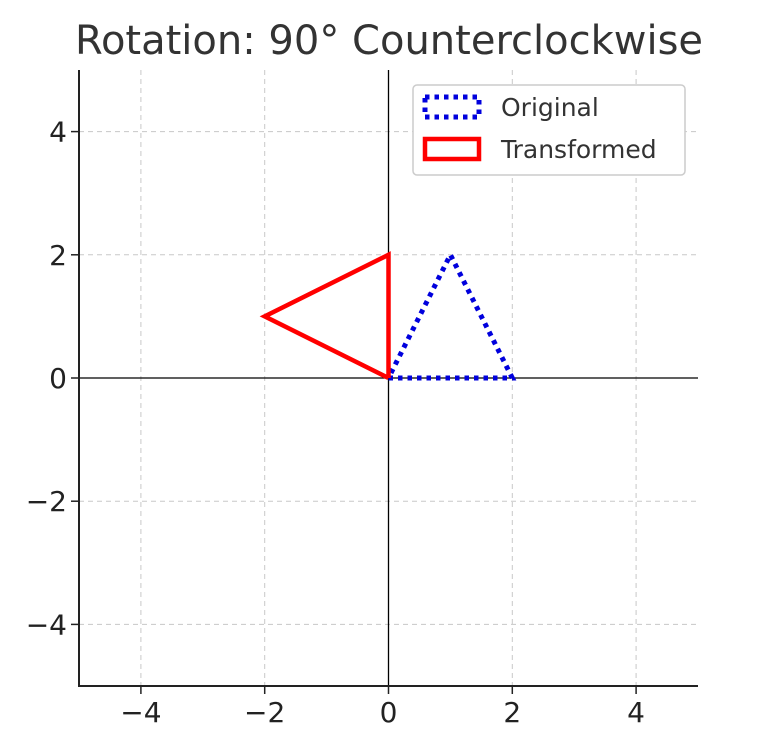 Image resolution: width=758 pixels, height=749 pixels. I want to click on legend-label-transformed: Transformed, so click(578, 149).